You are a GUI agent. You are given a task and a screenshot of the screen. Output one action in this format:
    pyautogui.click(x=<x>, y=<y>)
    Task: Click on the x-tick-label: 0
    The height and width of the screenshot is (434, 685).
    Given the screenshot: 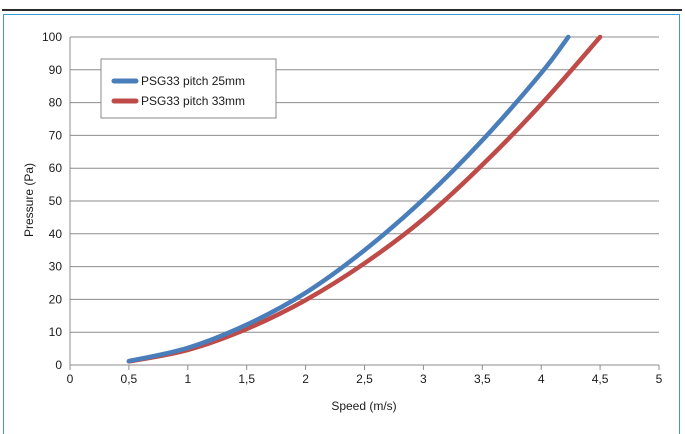 What is the action you would take?
    pyautogui.click(x=70, y=379)
    